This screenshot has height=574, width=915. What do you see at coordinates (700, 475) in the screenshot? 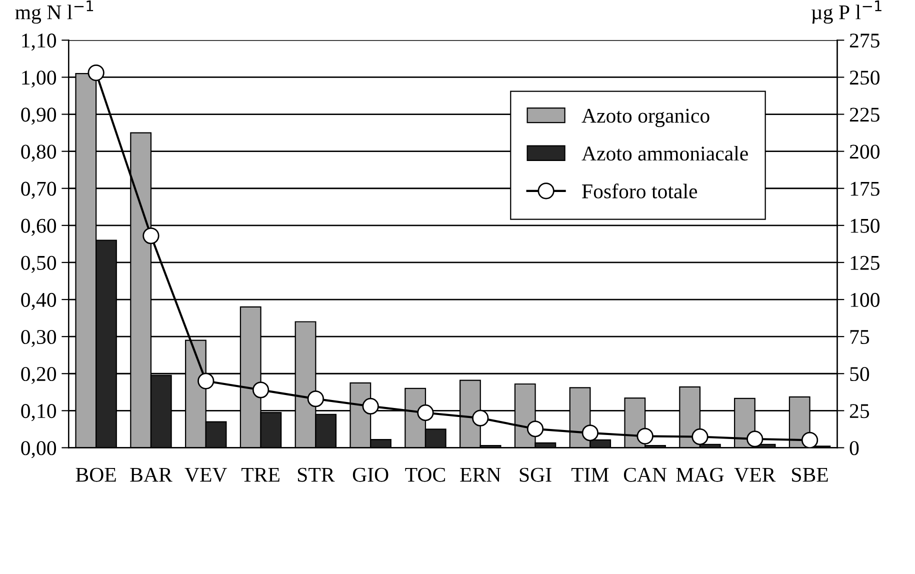
I see `x-tick-label: MAG` at bounding box center [700, 475].